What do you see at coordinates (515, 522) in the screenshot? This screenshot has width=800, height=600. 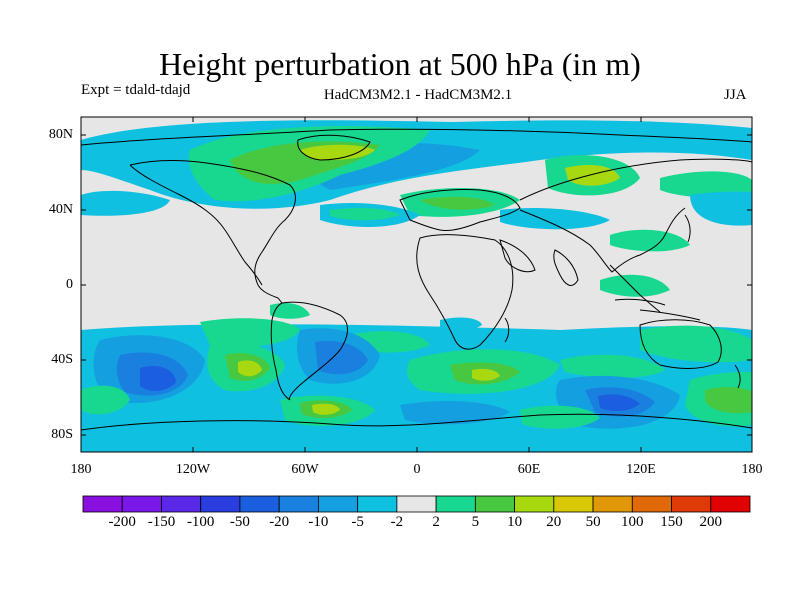 I see `colorbar-label: 10` at bounding box center [515, 522].